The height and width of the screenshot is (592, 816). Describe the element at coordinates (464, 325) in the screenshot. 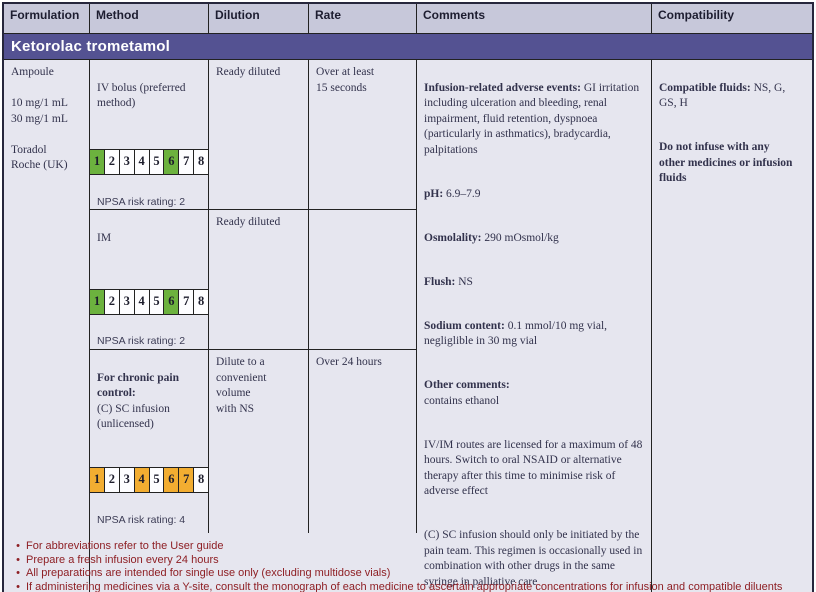

I see `comment-label: Sodium content:` at that location.